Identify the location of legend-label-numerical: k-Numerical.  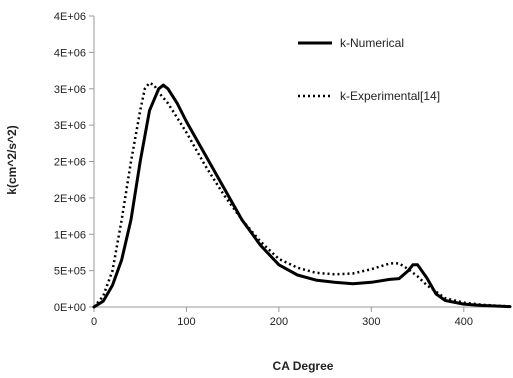
(372, 43).